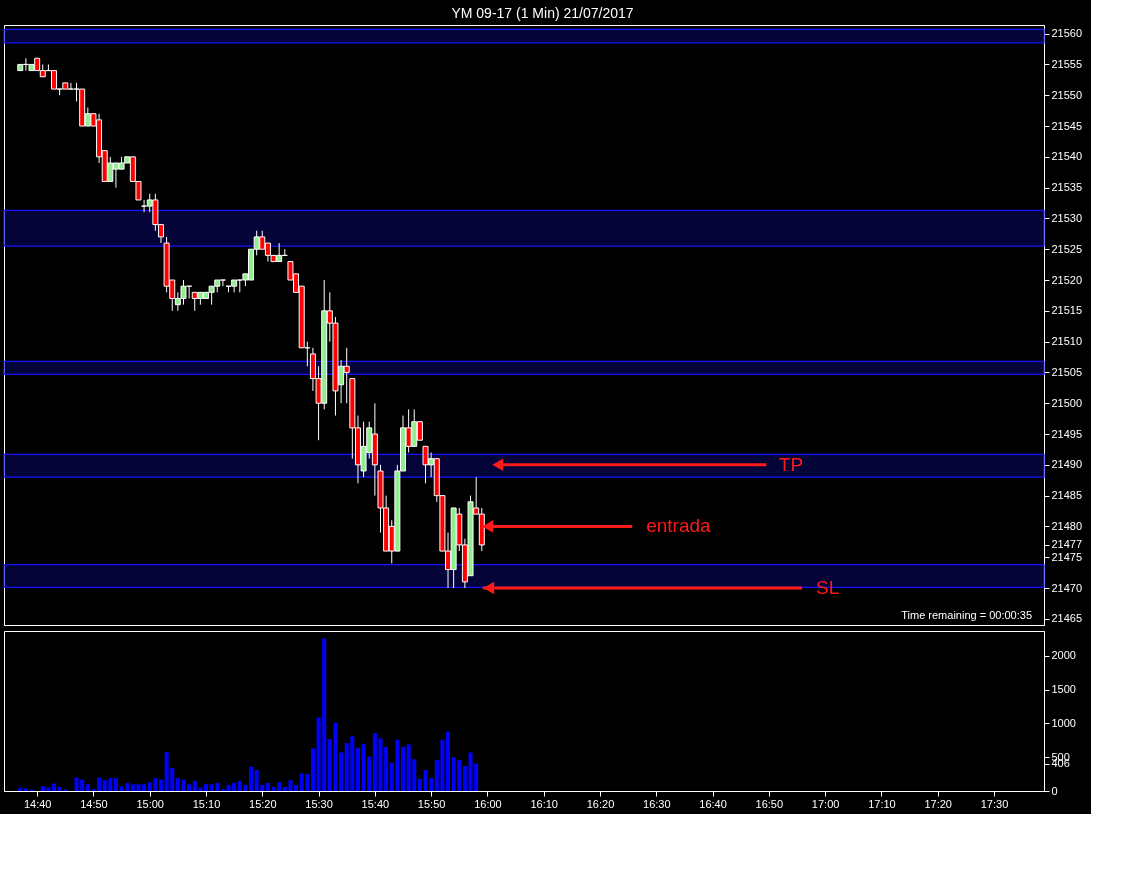  Describe the element at coordinates (657, 803) in the screenshot. I see `x-tick-label: 16:30` at that location.